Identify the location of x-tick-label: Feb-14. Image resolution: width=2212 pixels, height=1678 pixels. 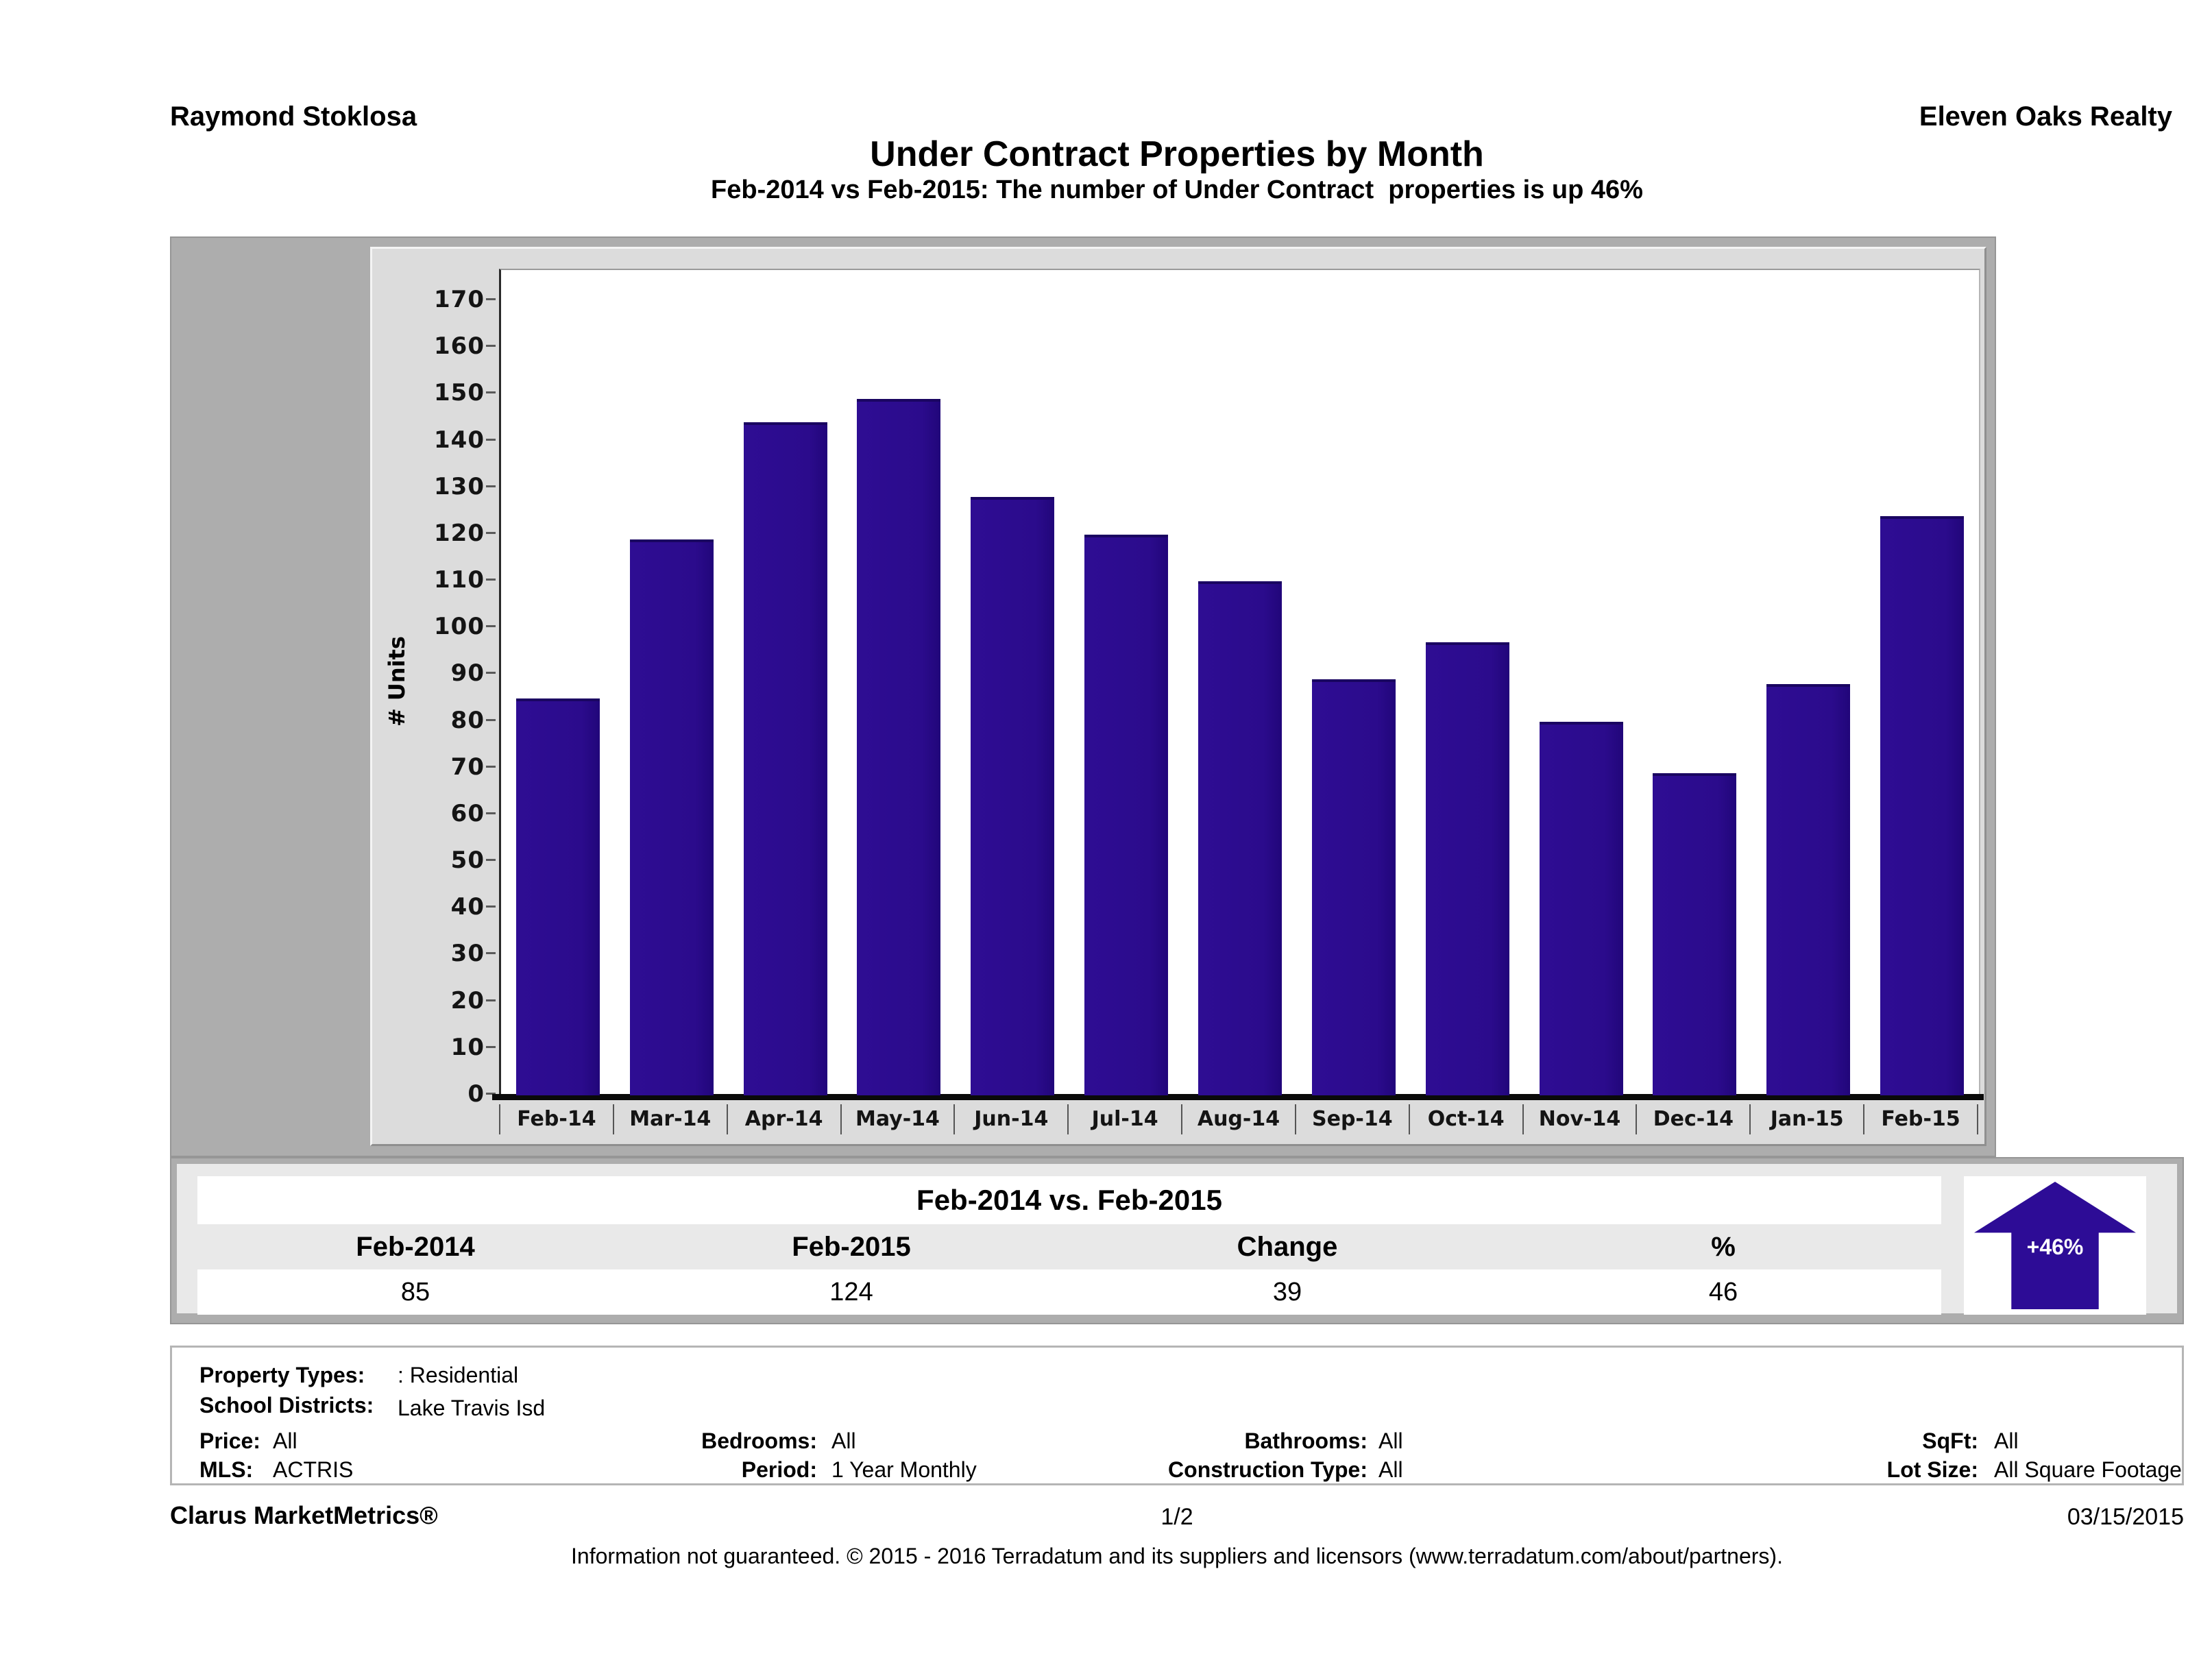
(557, 1119).